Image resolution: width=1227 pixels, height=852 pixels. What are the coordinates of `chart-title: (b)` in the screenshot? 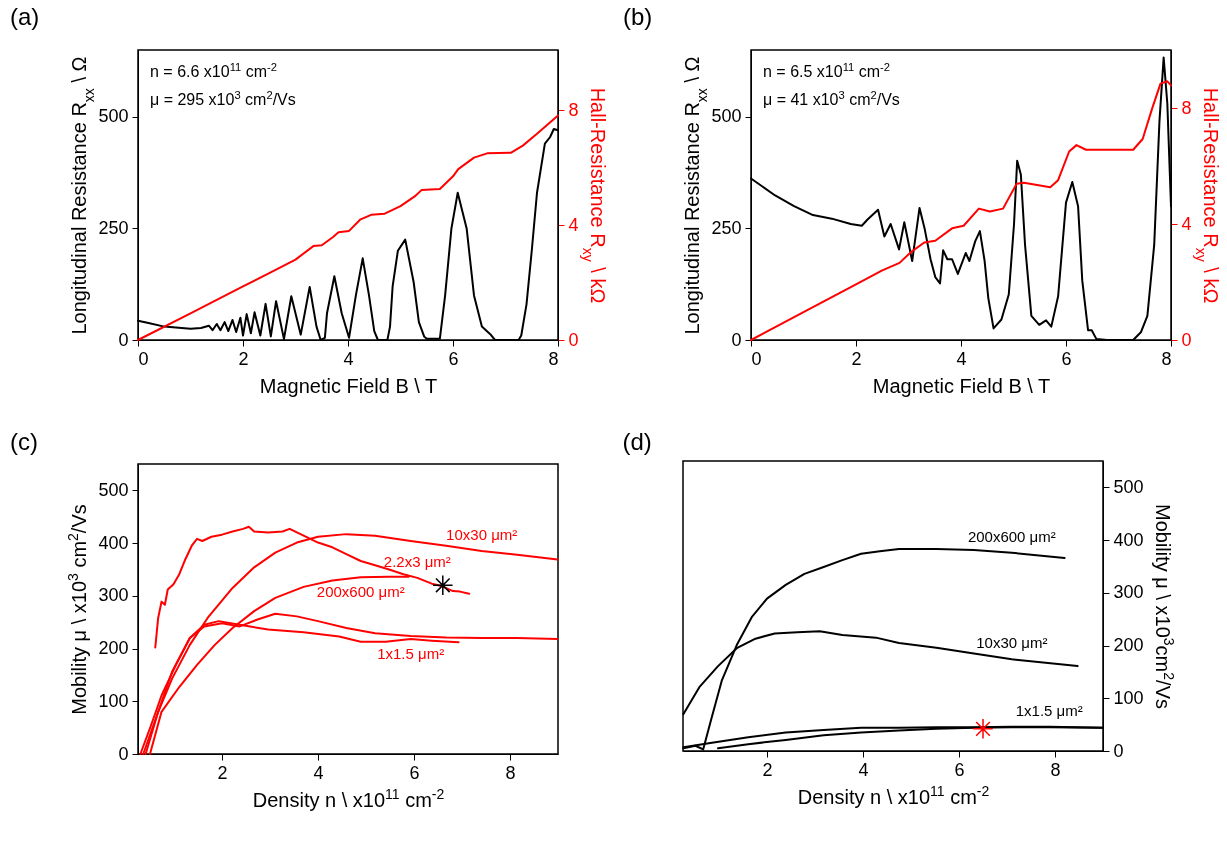 It's located at (637, 16).